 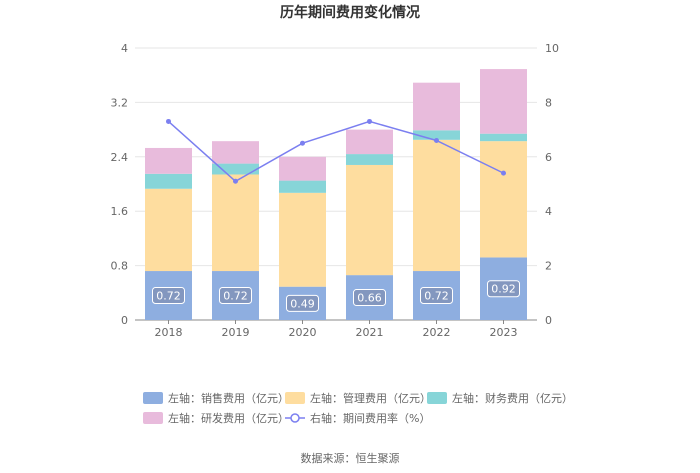 I want to click on legend-label: 左轴：研发费用（亿元）, so click(x=228, y=418).